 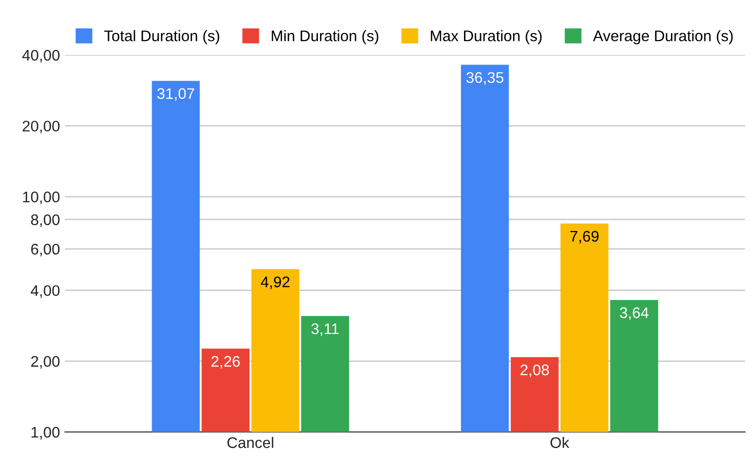 What do you see at coordinates (225, 362) in the screenshot?
I see `data-label: 2,26` at bounding box center [225, 362].